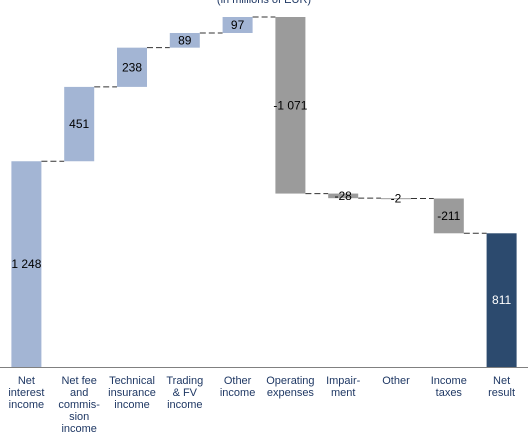 Image resolution: width=528 pixels, height=445 pixels. What do you see at coordinates (290, 387) in the screenshot?
I see `category-label: Operating expenses` at bounding box center [290, 387].